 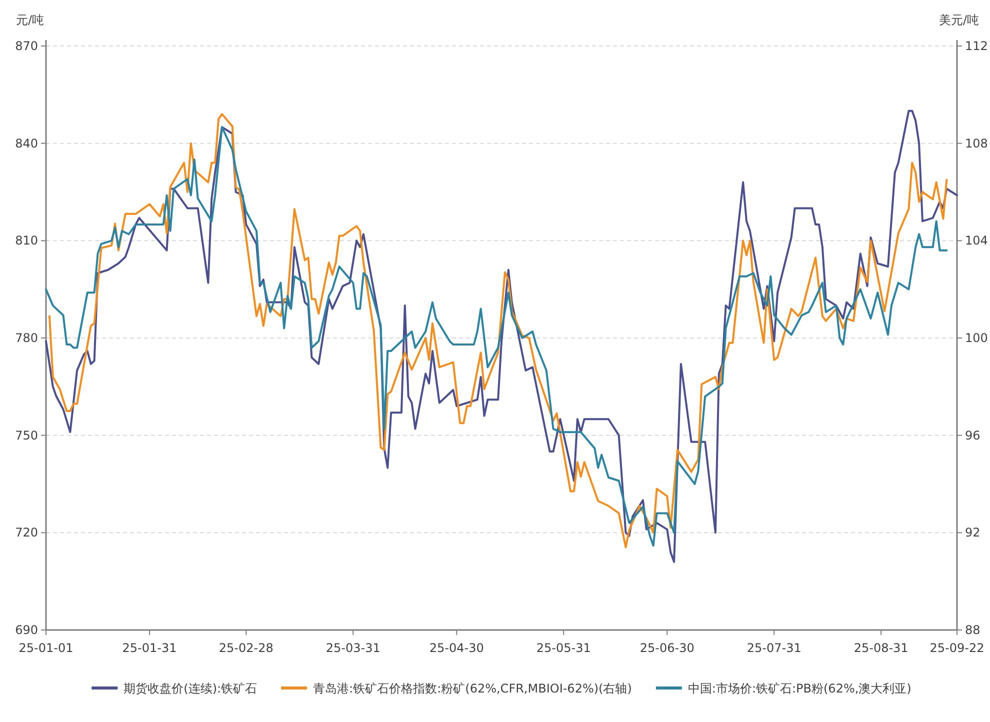 I want to click on x-tick-label: 25-09-22, so click(x=957, y=648).